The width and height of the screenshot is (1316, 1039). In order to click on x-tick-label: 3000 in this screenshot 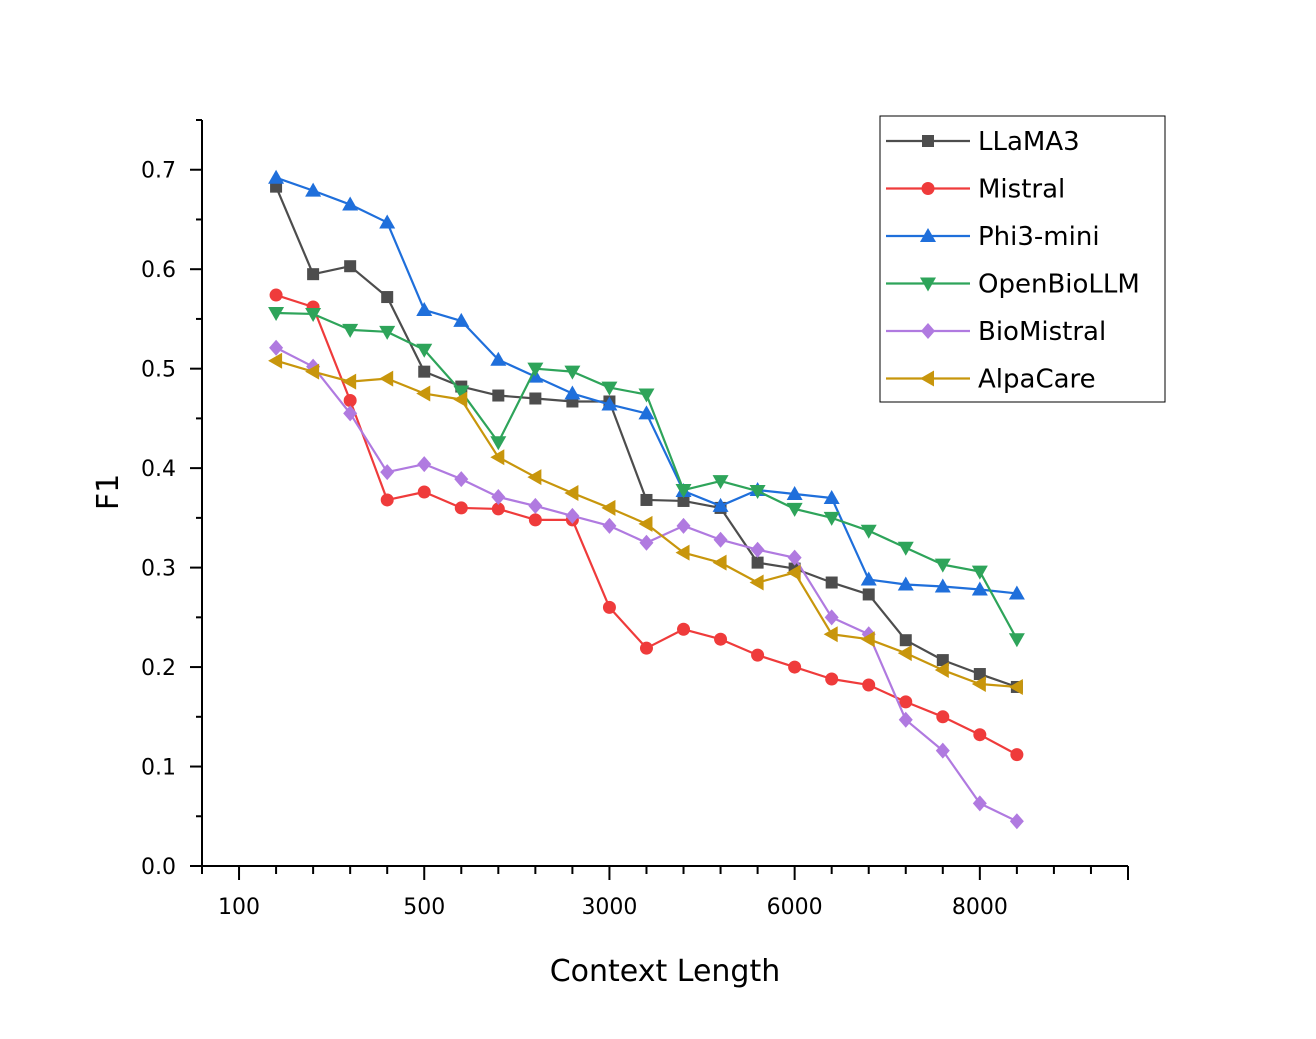, I will do `click(609, 907)`.